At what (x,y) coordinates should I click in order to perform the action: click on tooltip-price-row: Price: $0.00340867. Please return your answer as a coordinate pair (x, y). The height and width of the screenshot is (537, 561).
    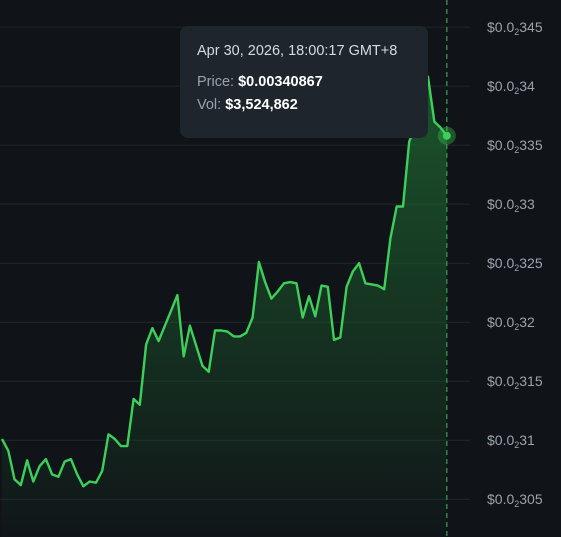
    Looking at the image, I should click on (304, 82).